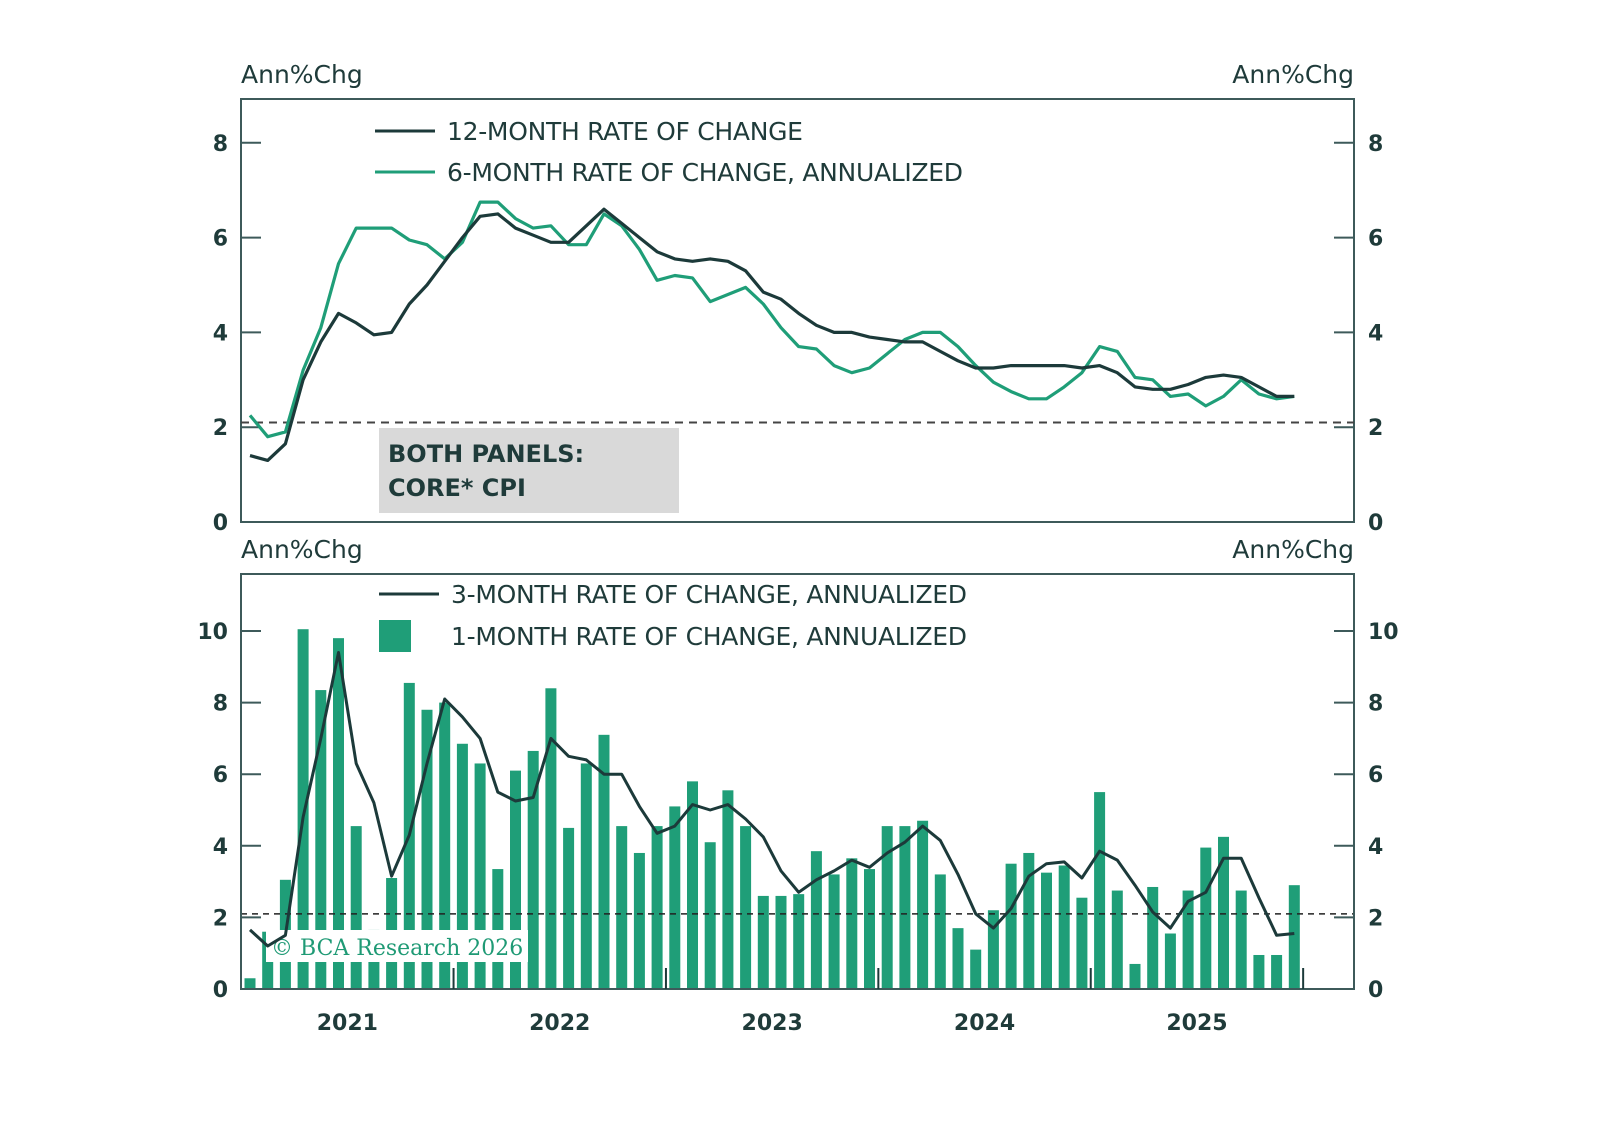  Describe the element at coordinates (220, 704) in the screenshot. I see `bottom-left-tick-label: 8` at that location.